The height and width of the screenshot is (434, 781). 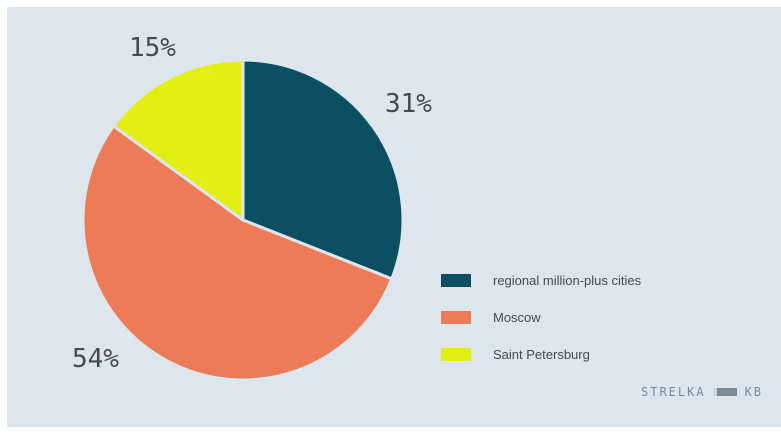 I want to click on pie-slice-regional-million-plus-cities, so click(x=323, y=169).